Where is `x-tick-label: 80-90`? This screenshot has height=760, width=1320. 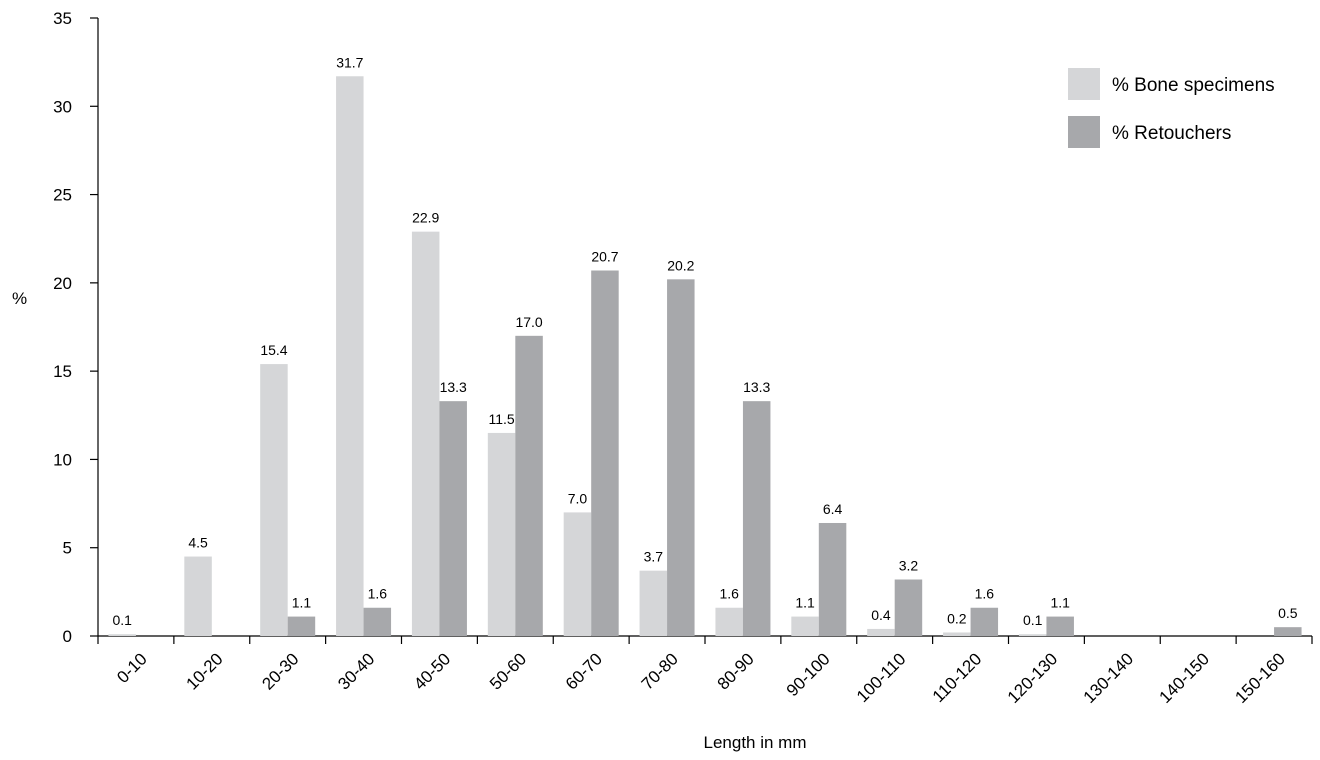 x-tick-label: 80-90 is located at coordinates (736, 671).